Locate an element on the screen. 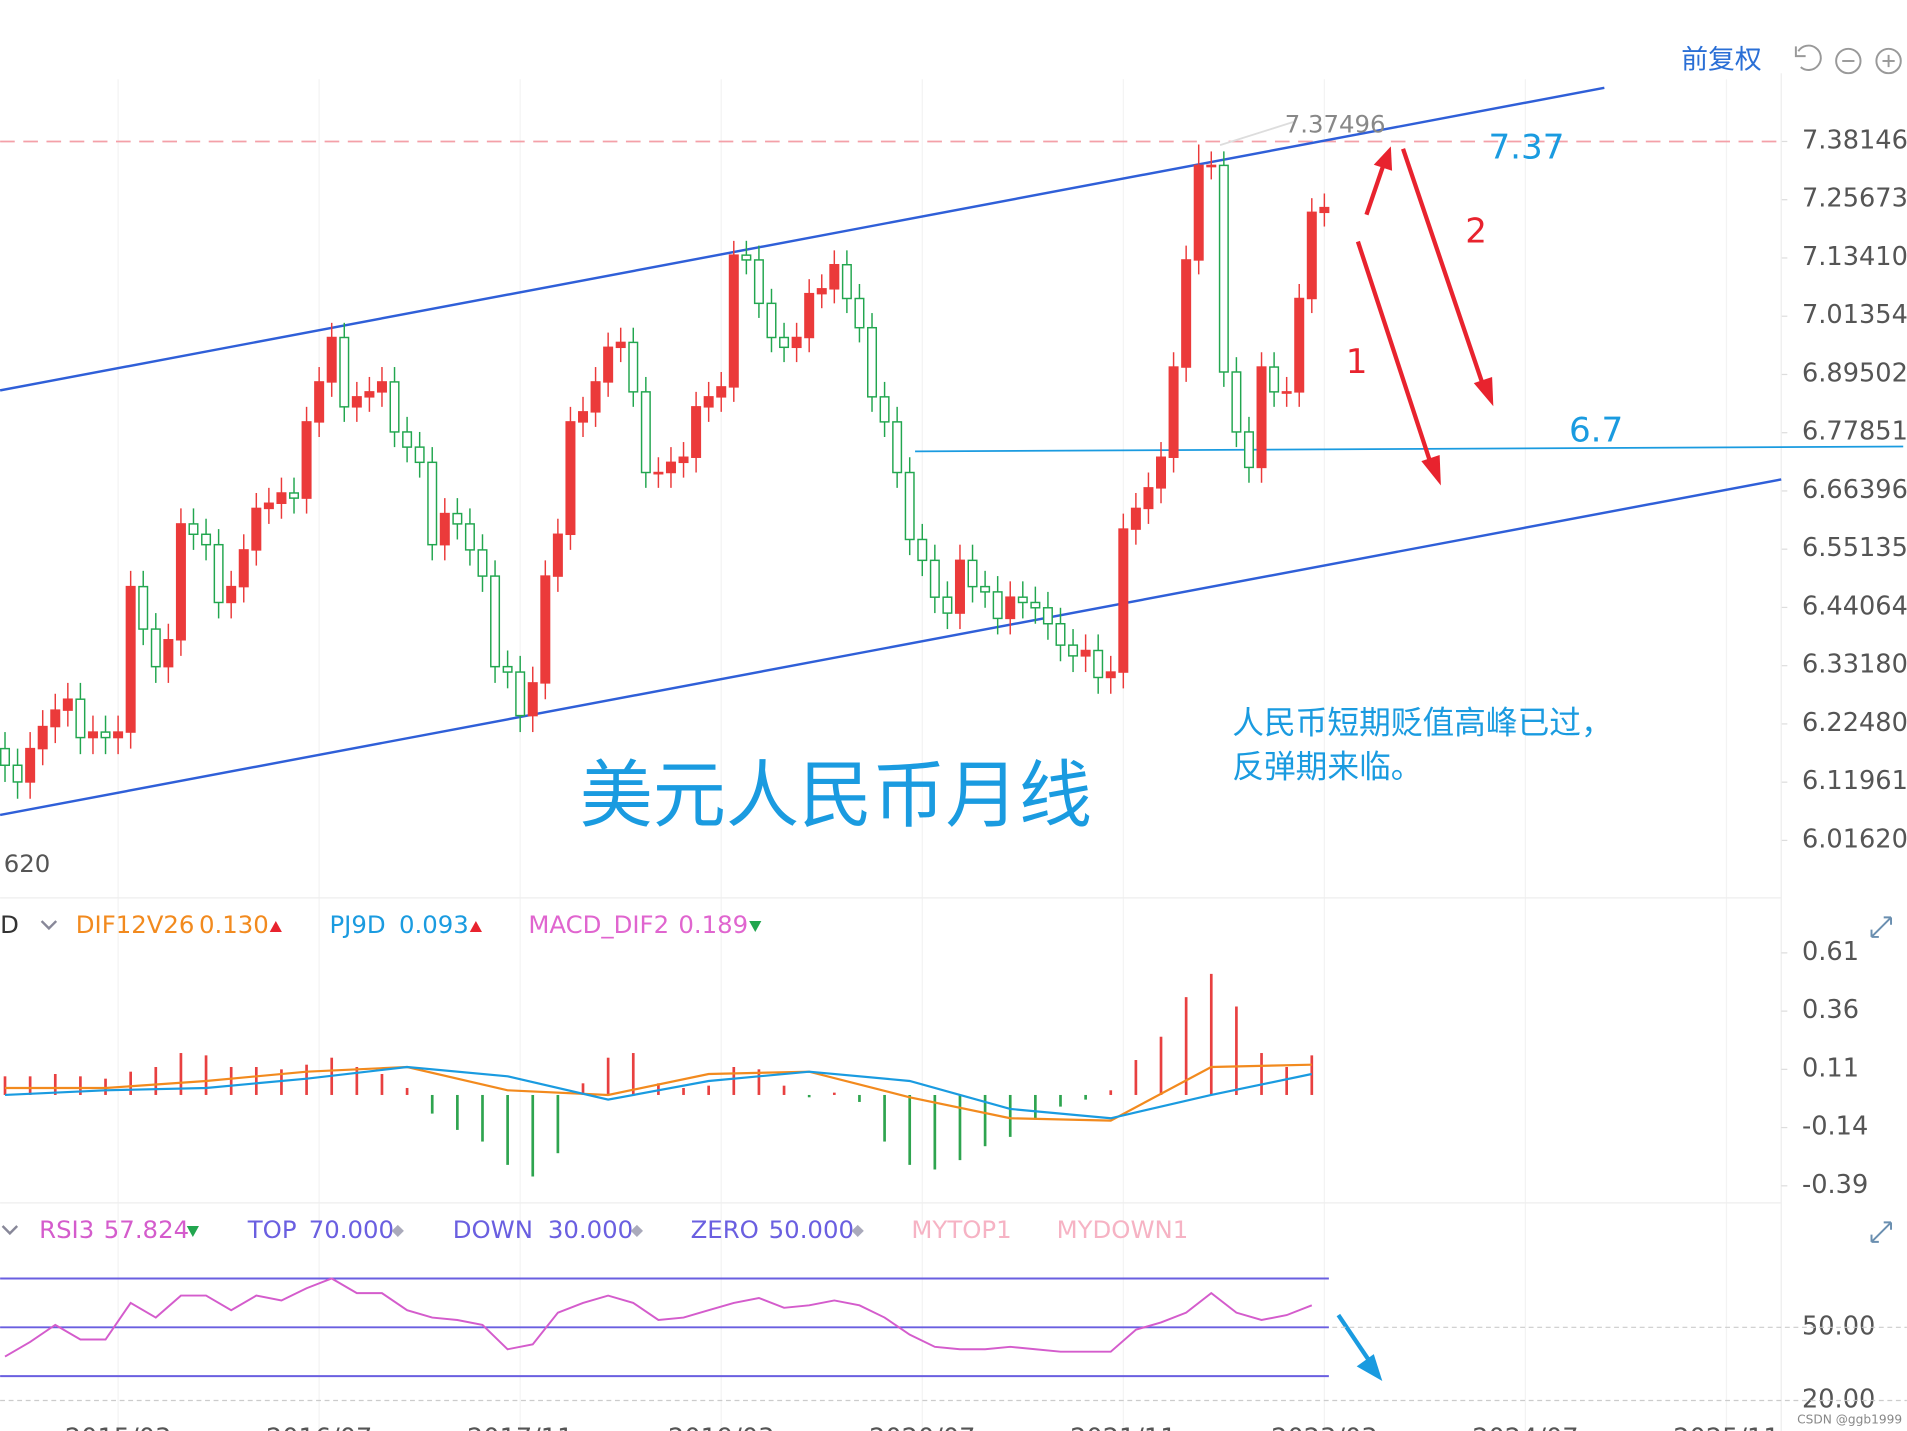 The image size is (1907, 1431). y-tick-label: 20.00 is located at coordinates (1838, 1400).